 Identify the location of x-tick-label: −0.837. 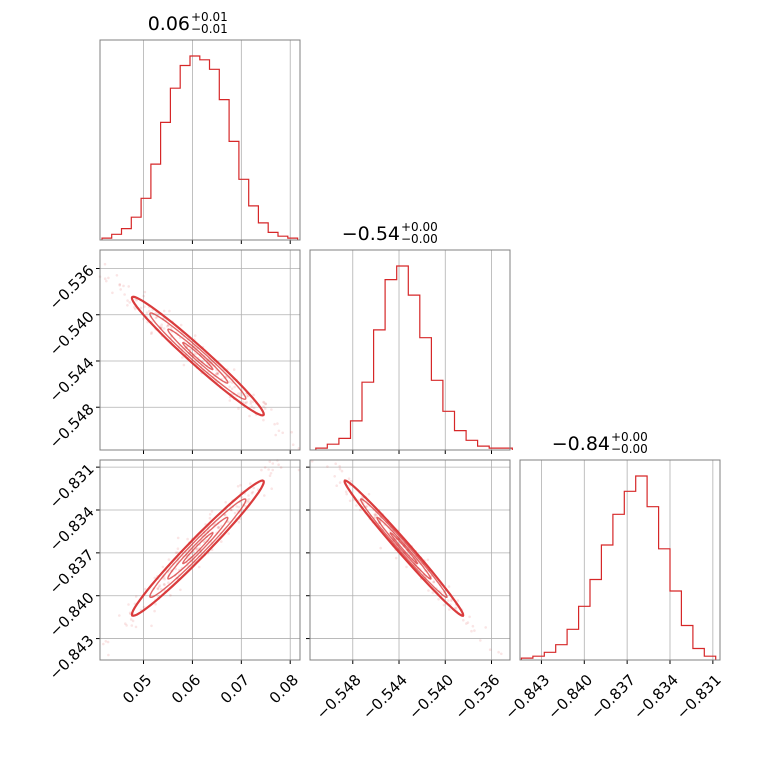
(613, 697).